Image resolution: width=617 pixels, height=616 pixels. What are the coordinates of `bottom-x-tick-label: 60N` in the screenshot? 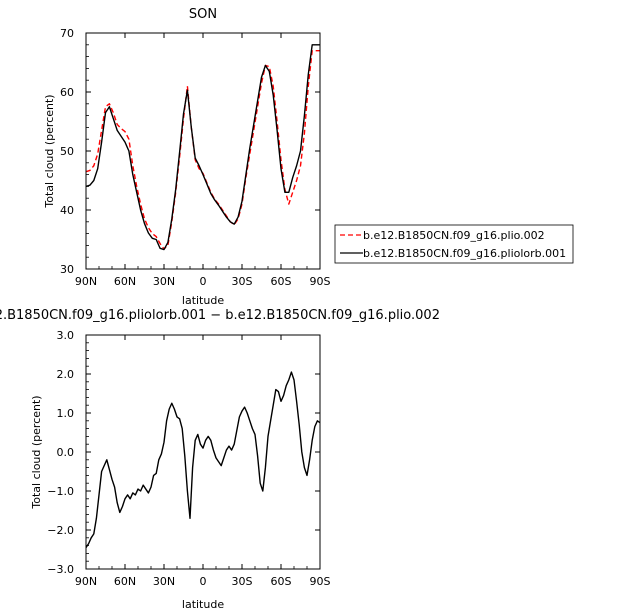 It's located at (125, 581).